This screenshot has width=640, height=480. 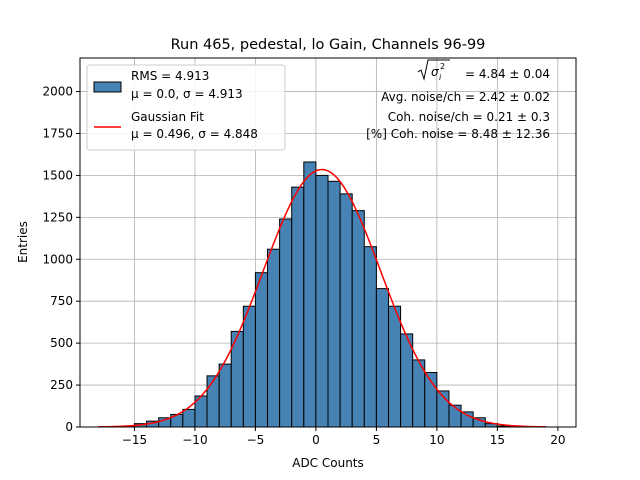 What do you see at coordinates (61, 301) in the screenshot?
I see `y-tick-label: 750` at bounding box center [61, 301].